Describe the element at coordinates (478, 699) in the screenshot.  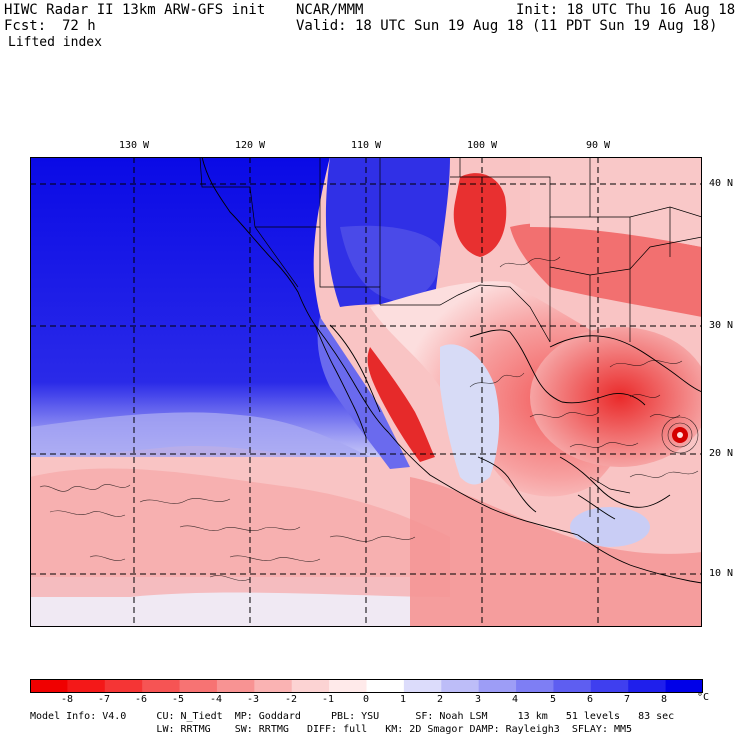
I see `colorbar-tick: 3` at that location.